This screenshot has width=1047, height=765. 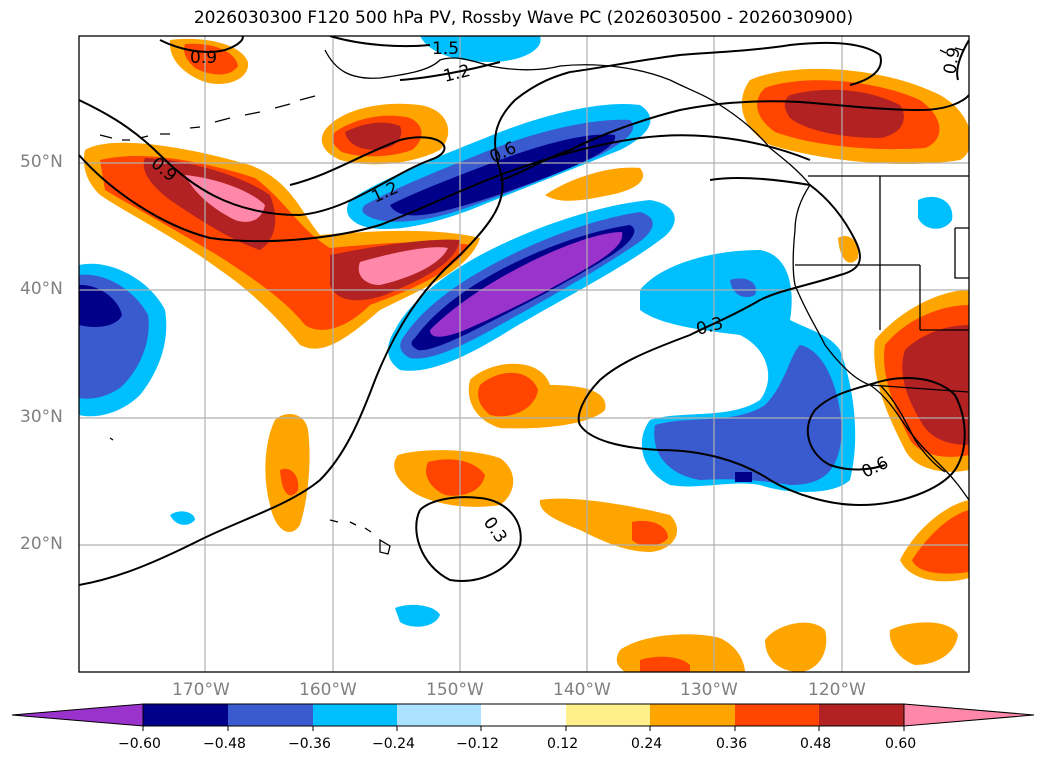 What do you see at coordinates (41, 289) in the screenshot?
I see `latitude-label: 40°N` at bounding box center [41, 289].